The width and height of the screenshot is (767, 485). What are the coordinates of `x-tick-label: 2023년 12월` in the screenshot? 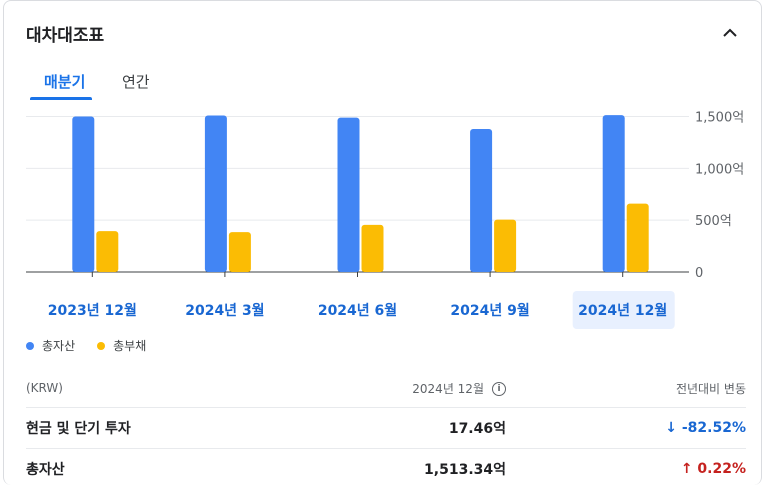 It's located at (92, 310).